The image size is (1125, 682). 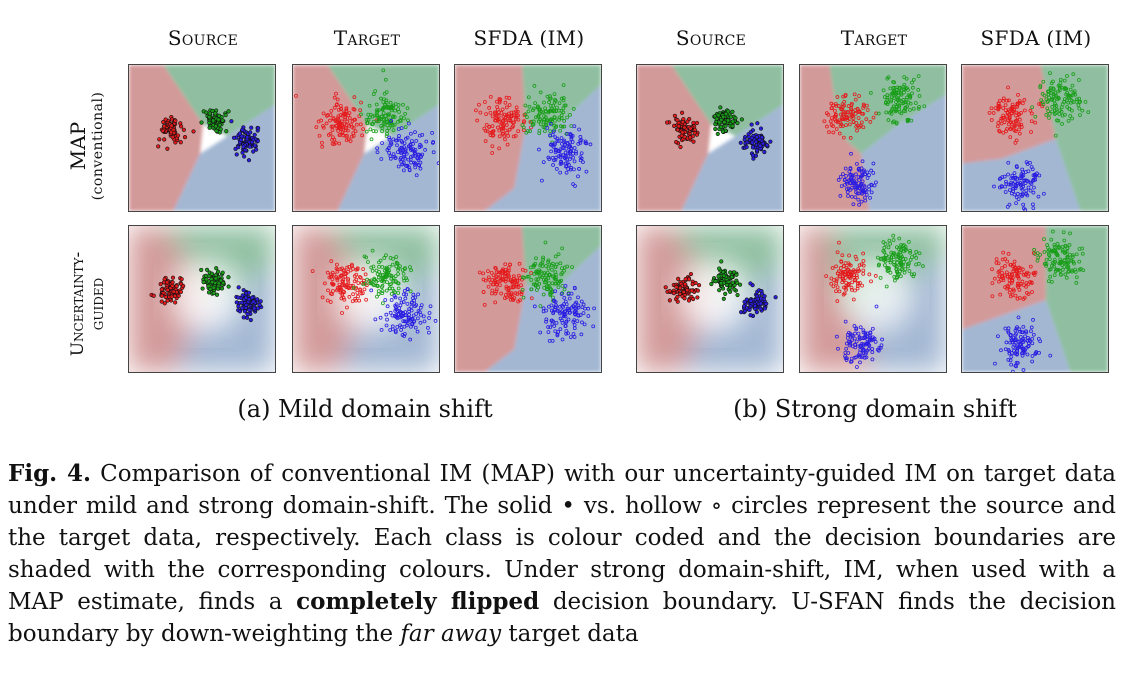 I want to click on panel-a-map-sfda-plot, so click(x=528, y=138).